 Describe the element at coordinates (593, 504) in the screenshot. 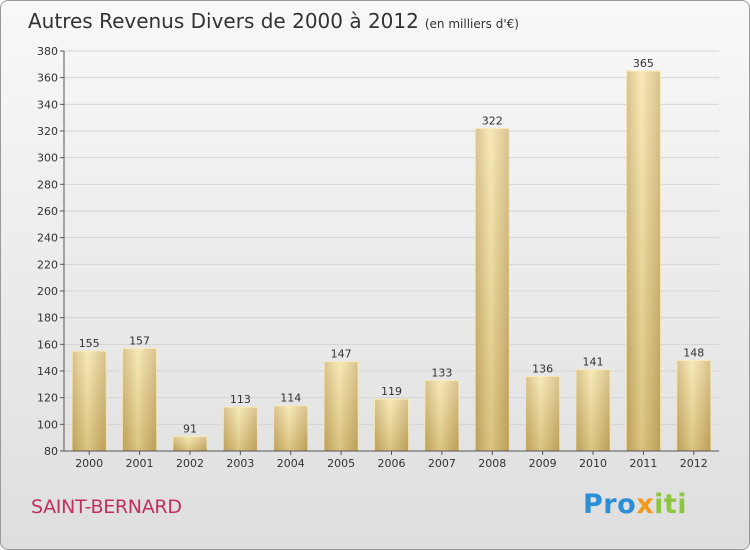

I see `logo-letter: P` at that location.